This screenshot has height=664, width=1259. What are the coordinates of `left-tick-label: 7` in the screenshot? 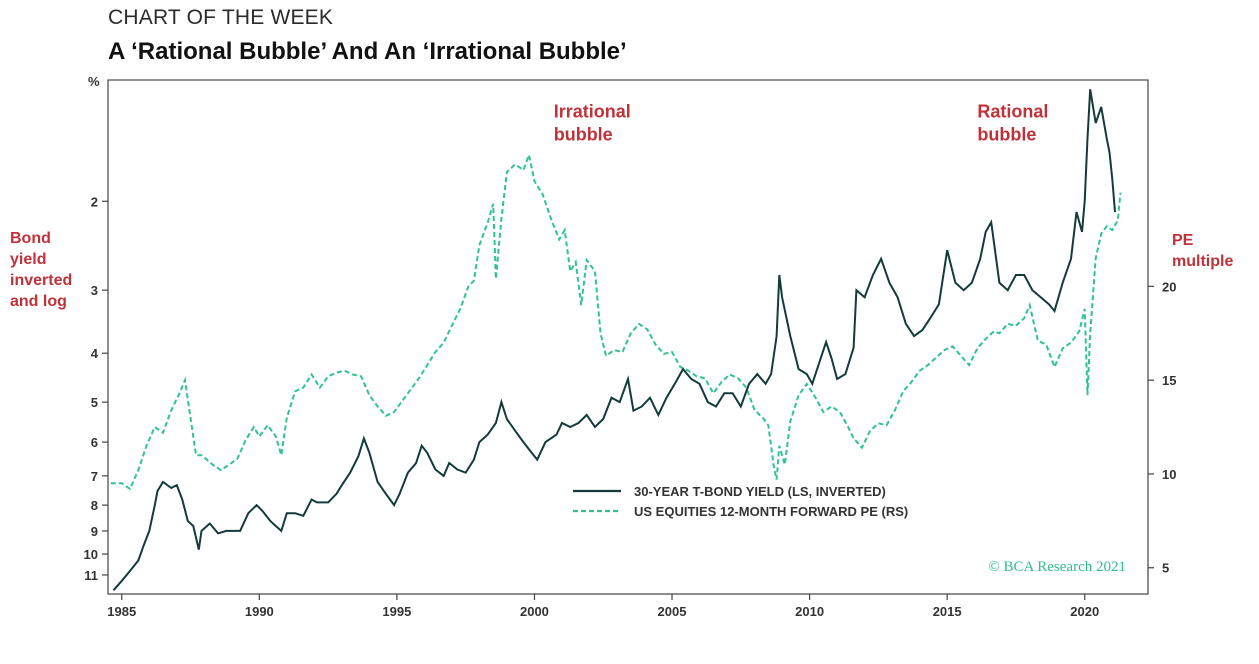 It's located at (94, 476).